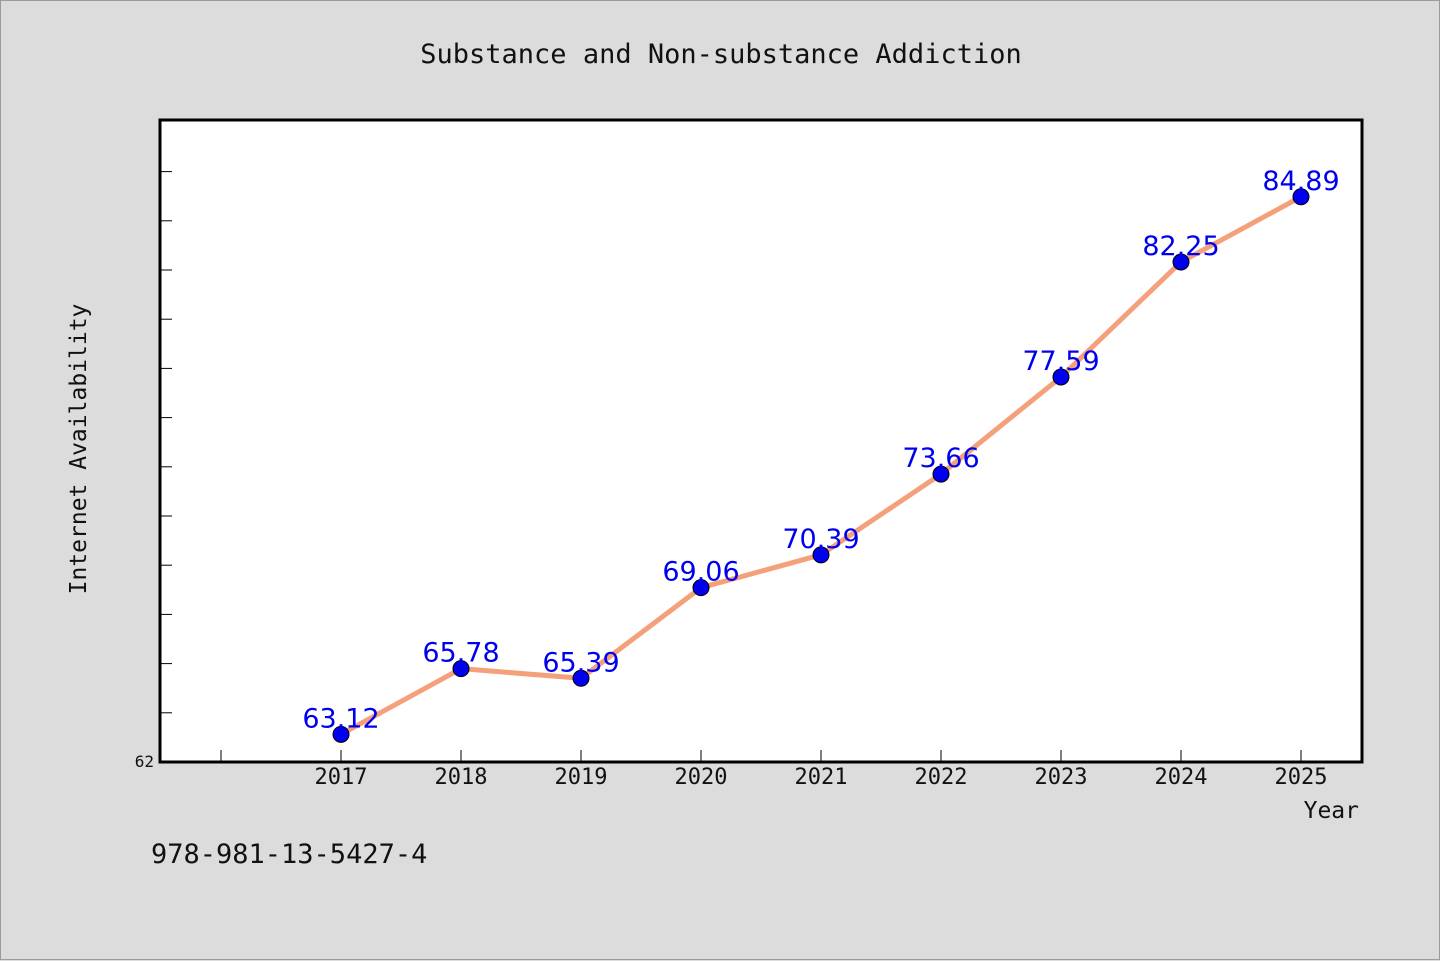  Describe the element at coordinates (580, 662) in the screenshot. I see `data-label: 65.39` at that location.